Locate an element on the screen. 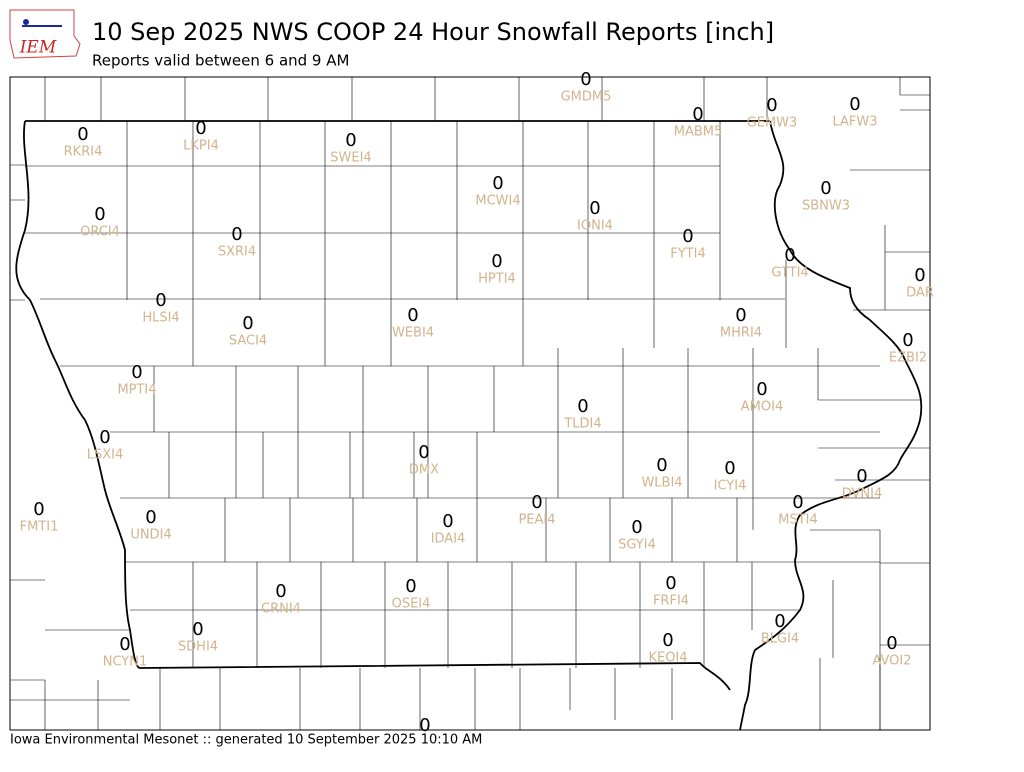 Image resolution: width=1024 pixels, height=772 pixels. station-id: DMX is located at coordinates (424, 470).